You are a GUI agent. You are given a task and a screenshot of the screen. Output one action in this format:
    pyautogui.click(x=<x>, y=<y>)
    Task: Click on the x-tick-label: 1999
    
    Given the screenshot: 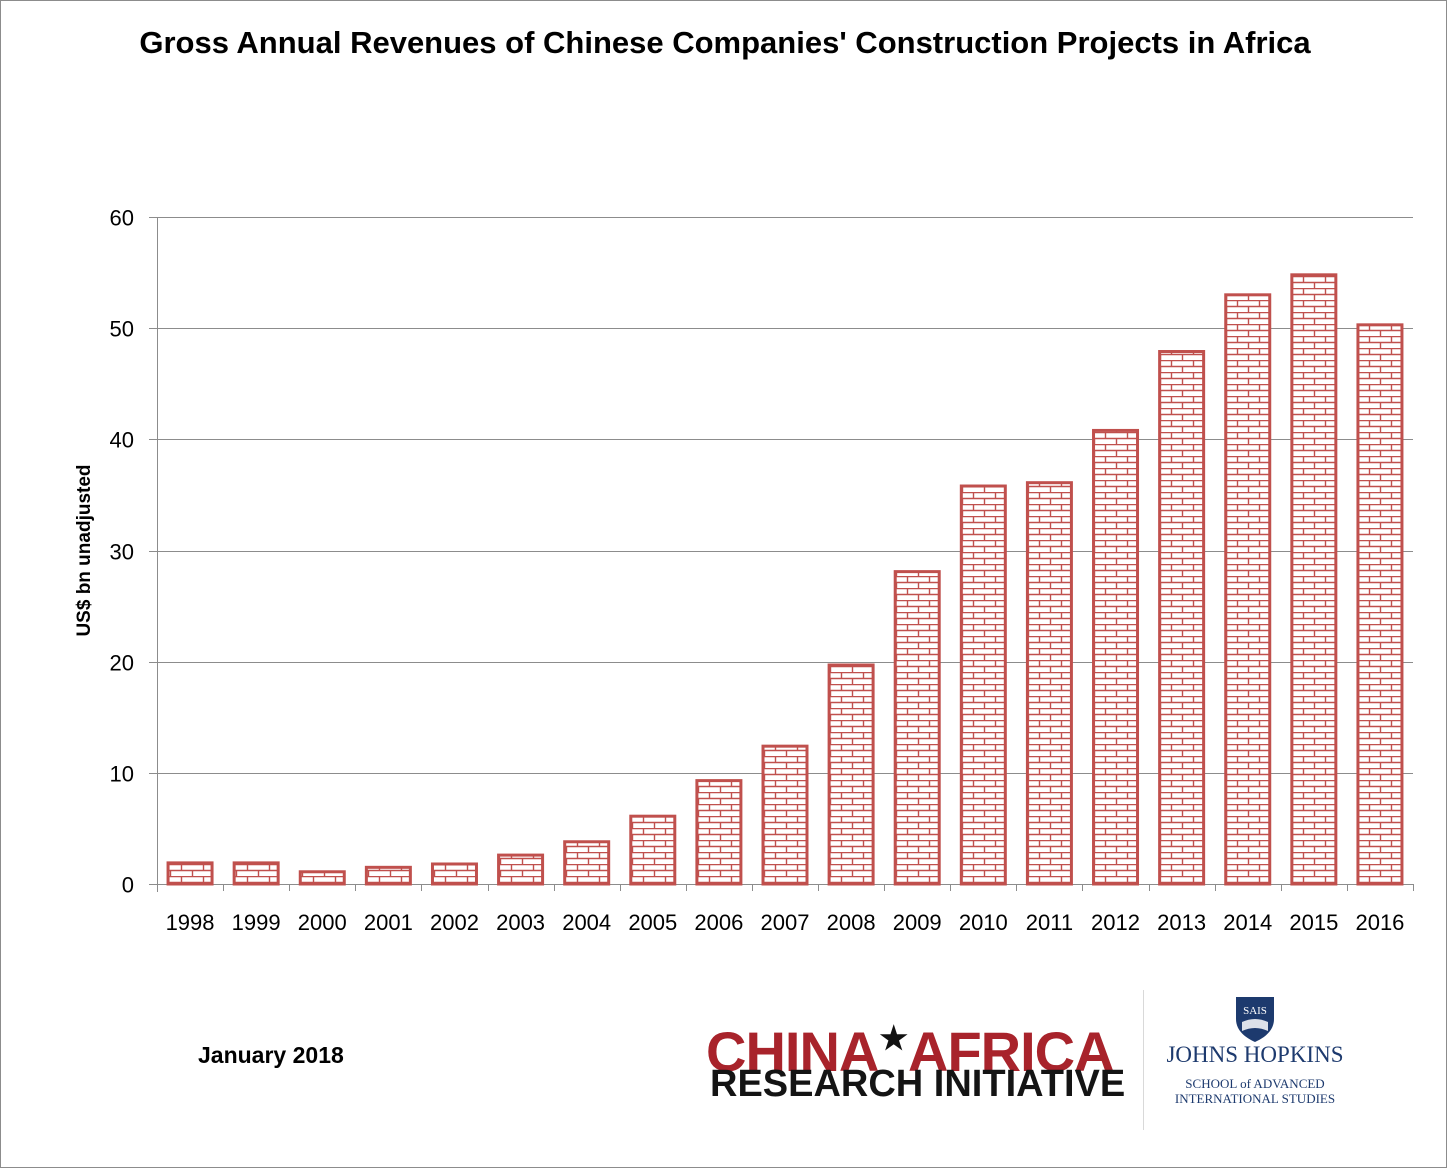 What is the action you would take?
    pyautogui.click(x=256, y=922)
    